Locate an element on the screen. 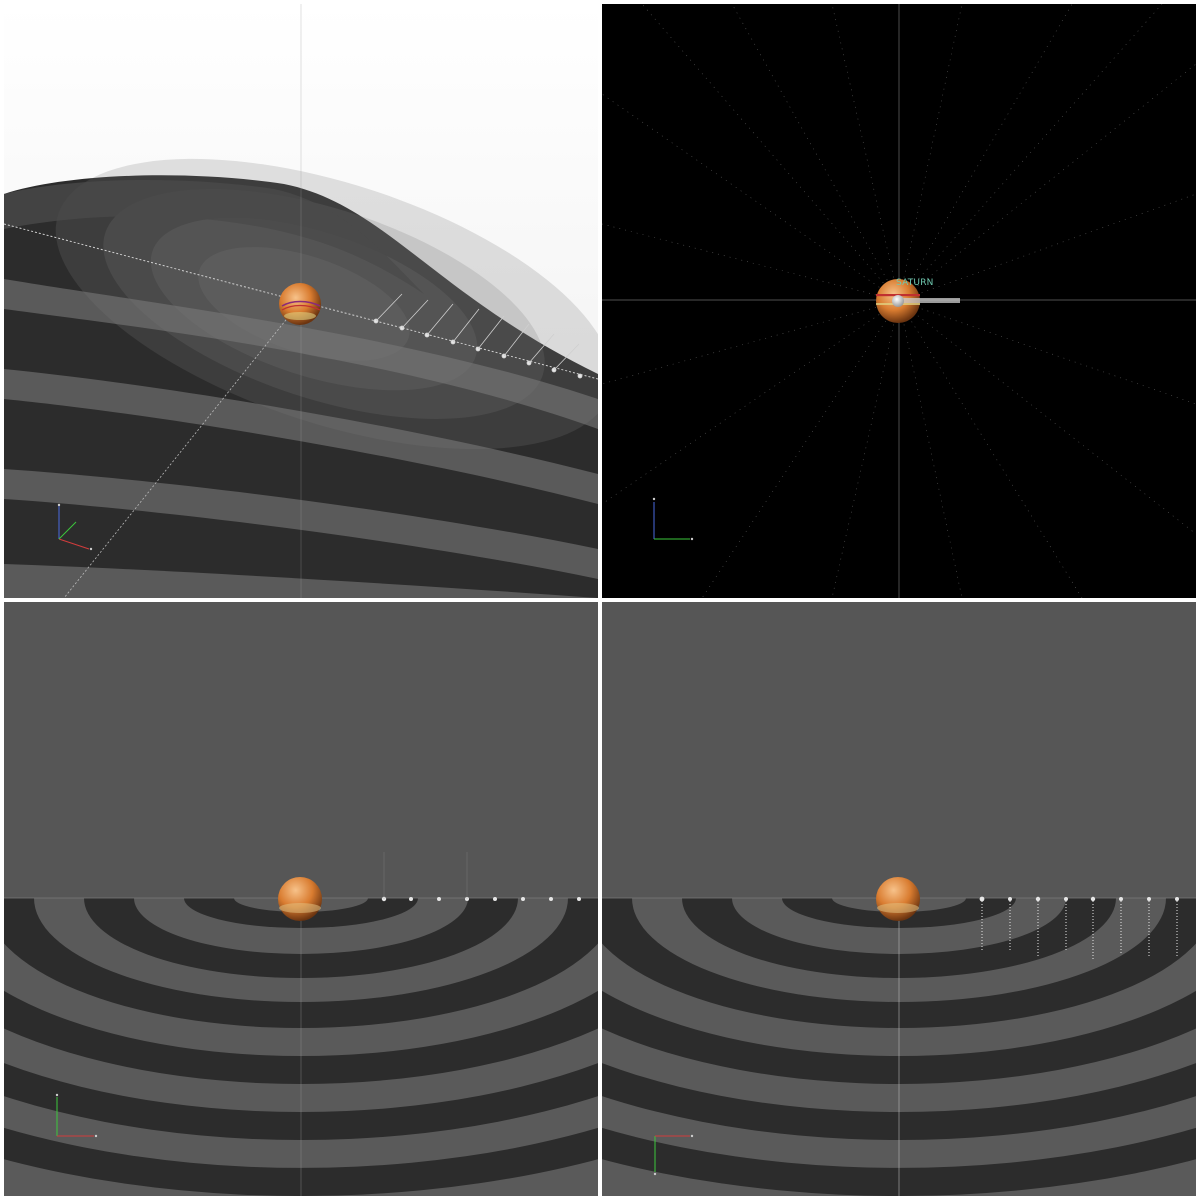  moon-trails is located at coordinates (1079, 930).